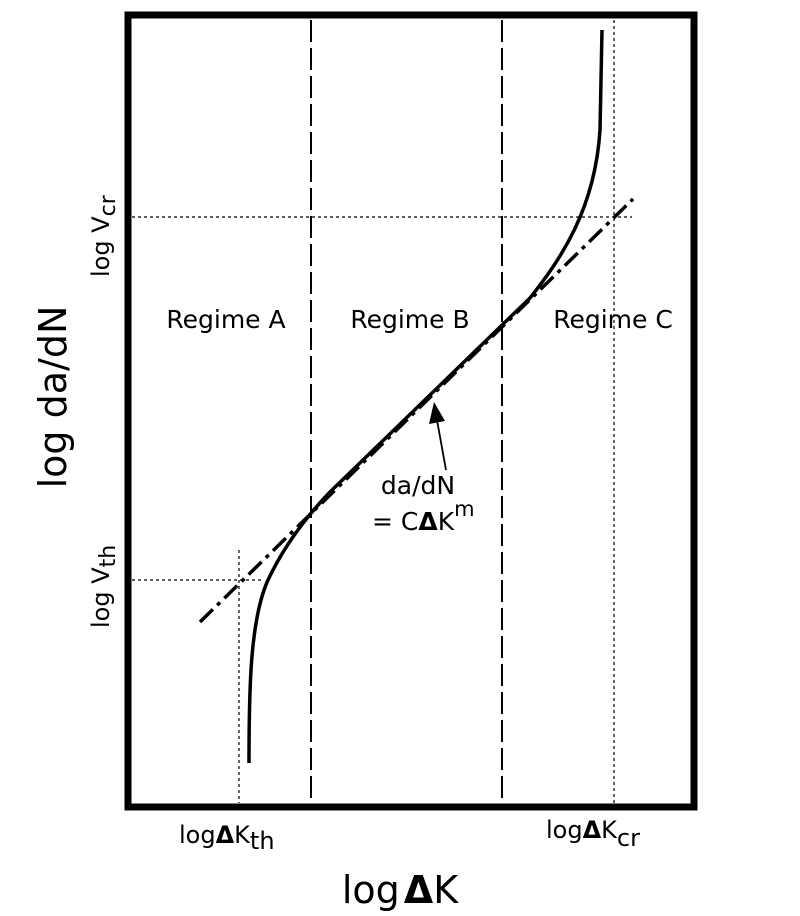 Image resolution: width=800 pixels, height=916 pixels. Describe the element at coordinates (446, 521) in the screenshot. I see `equation-k: K` at that location.